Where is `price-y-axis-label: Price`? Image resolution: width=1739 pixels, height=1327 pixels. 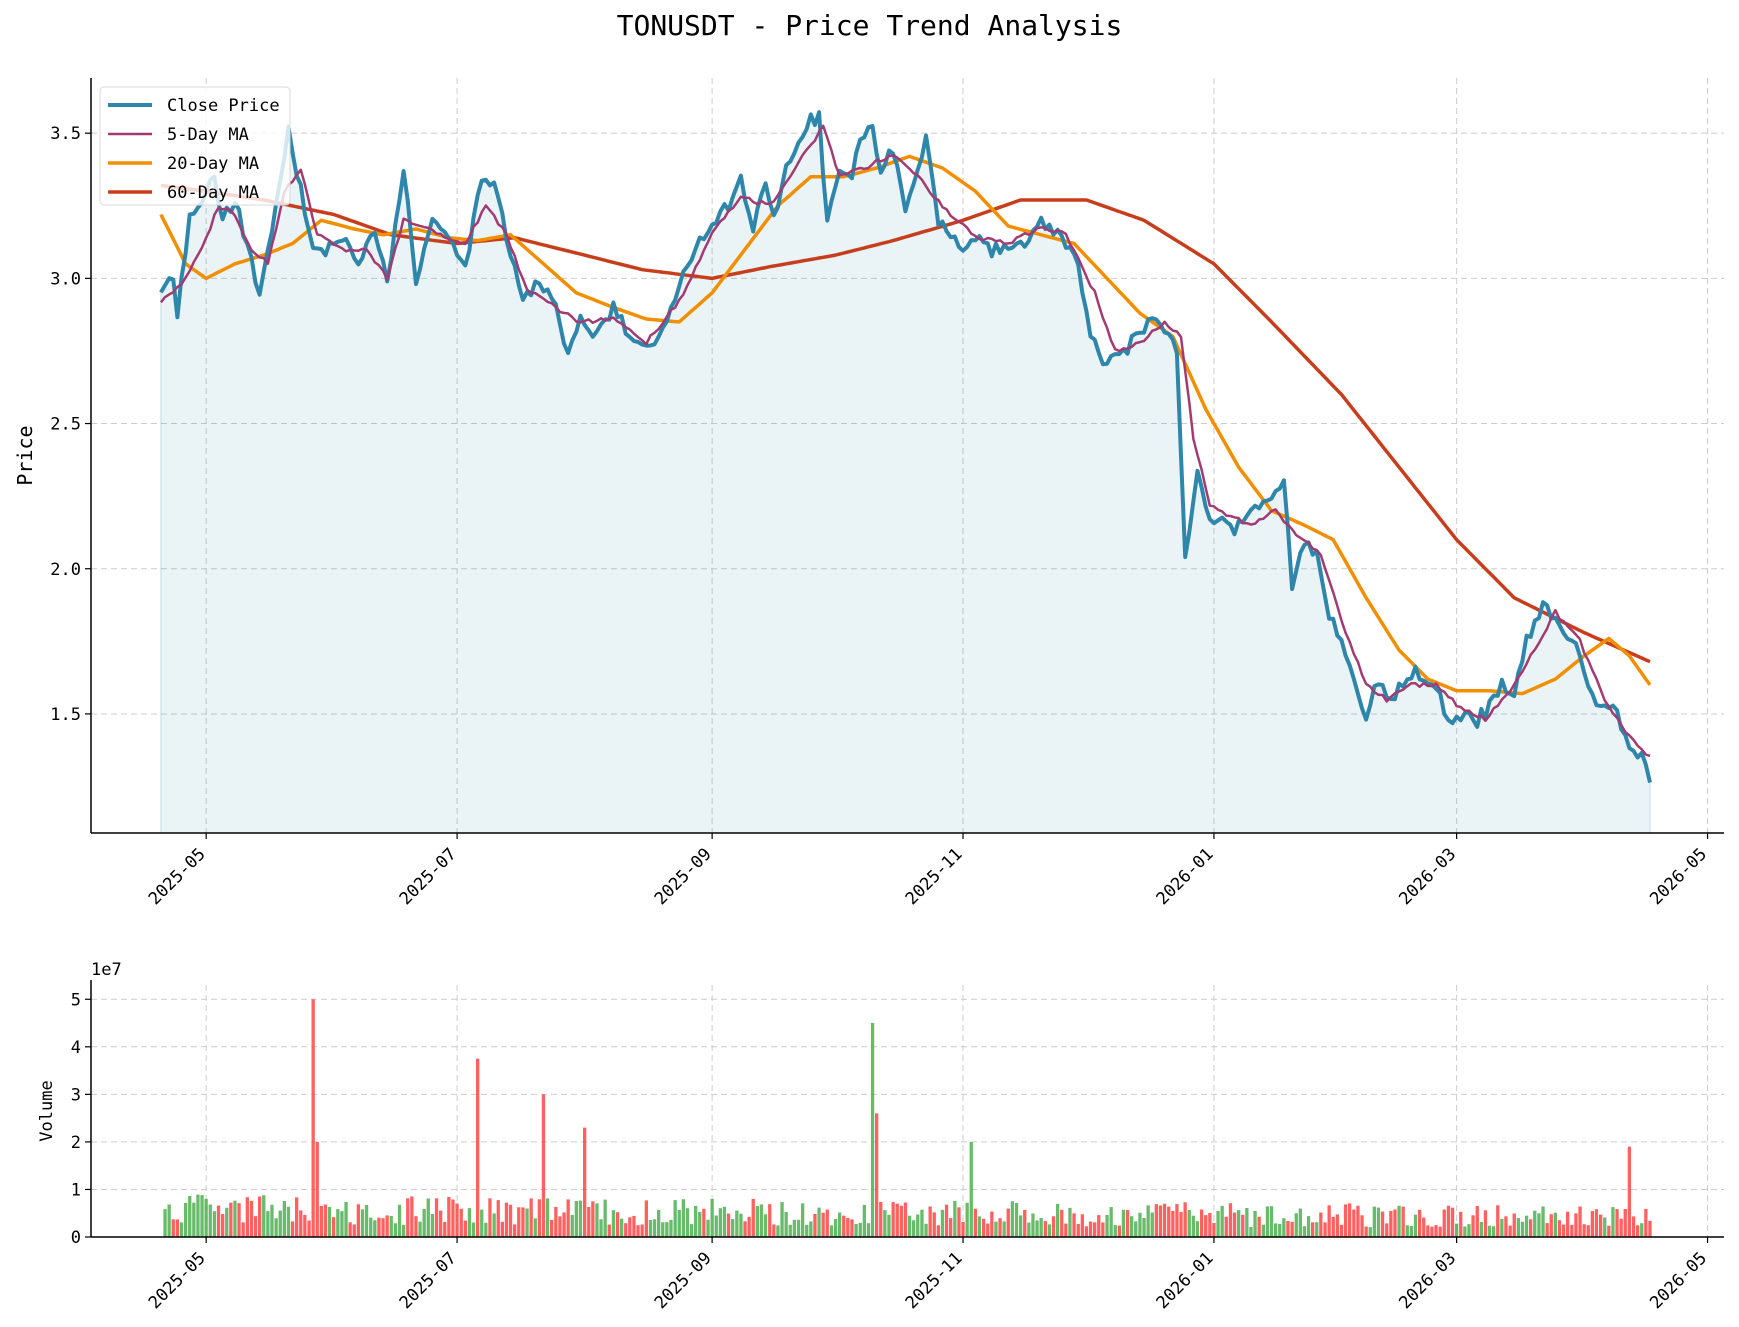 price-y-axis-label: Price is located at coordinates (25, 455).